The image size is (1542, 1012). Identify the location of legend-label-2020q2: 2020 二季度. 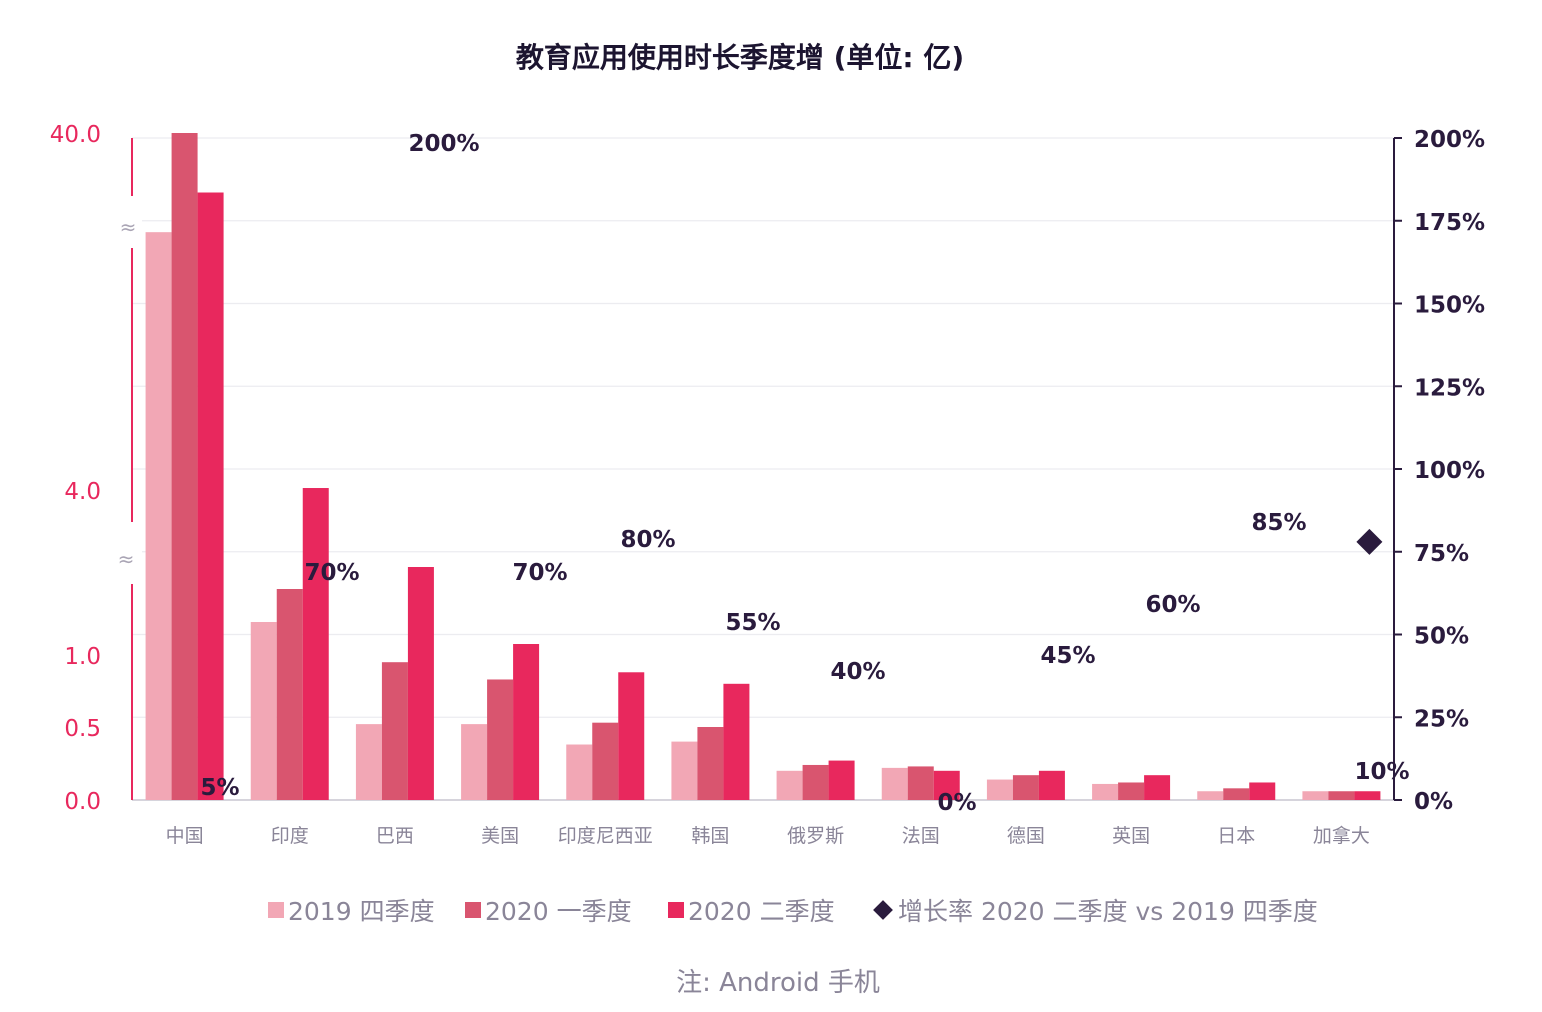
(761, 911).